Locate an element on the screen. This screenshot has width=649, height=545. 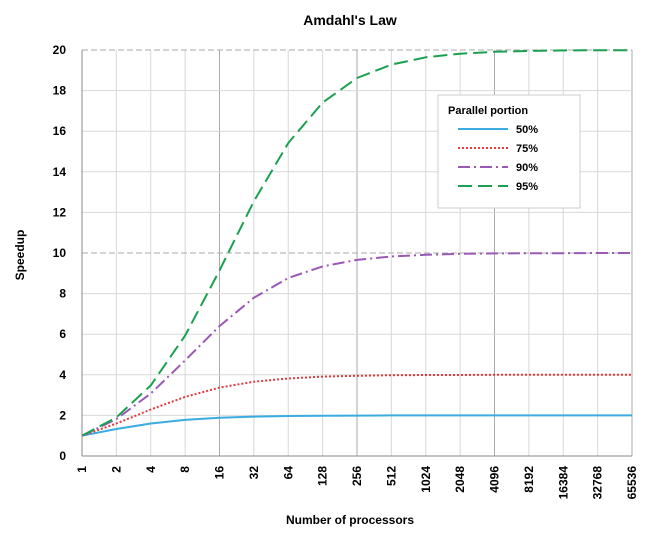
y-tick-label: 10 is located at coordinates (60, 253).